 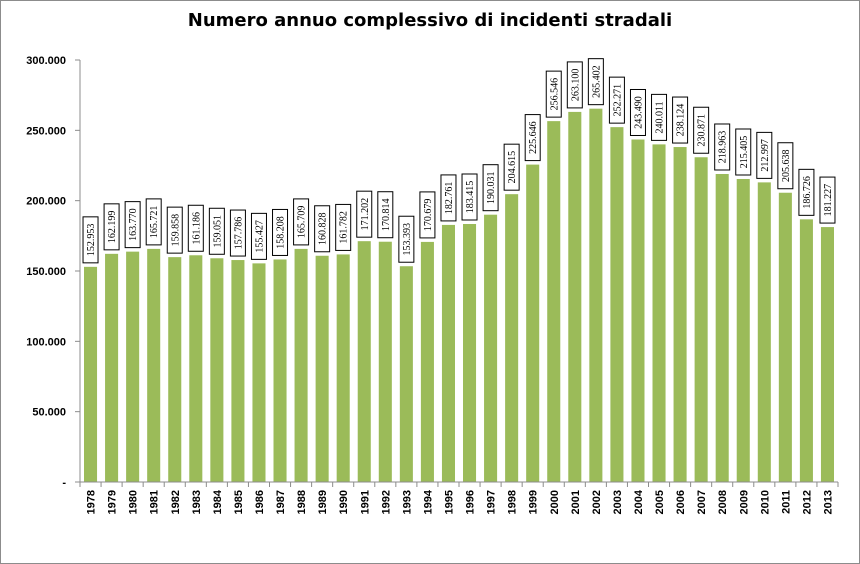 What do you see at coordinates (512, 167) in the screenshot?
I see `data-label-text: 204.615` at bounding box center [512, 167].